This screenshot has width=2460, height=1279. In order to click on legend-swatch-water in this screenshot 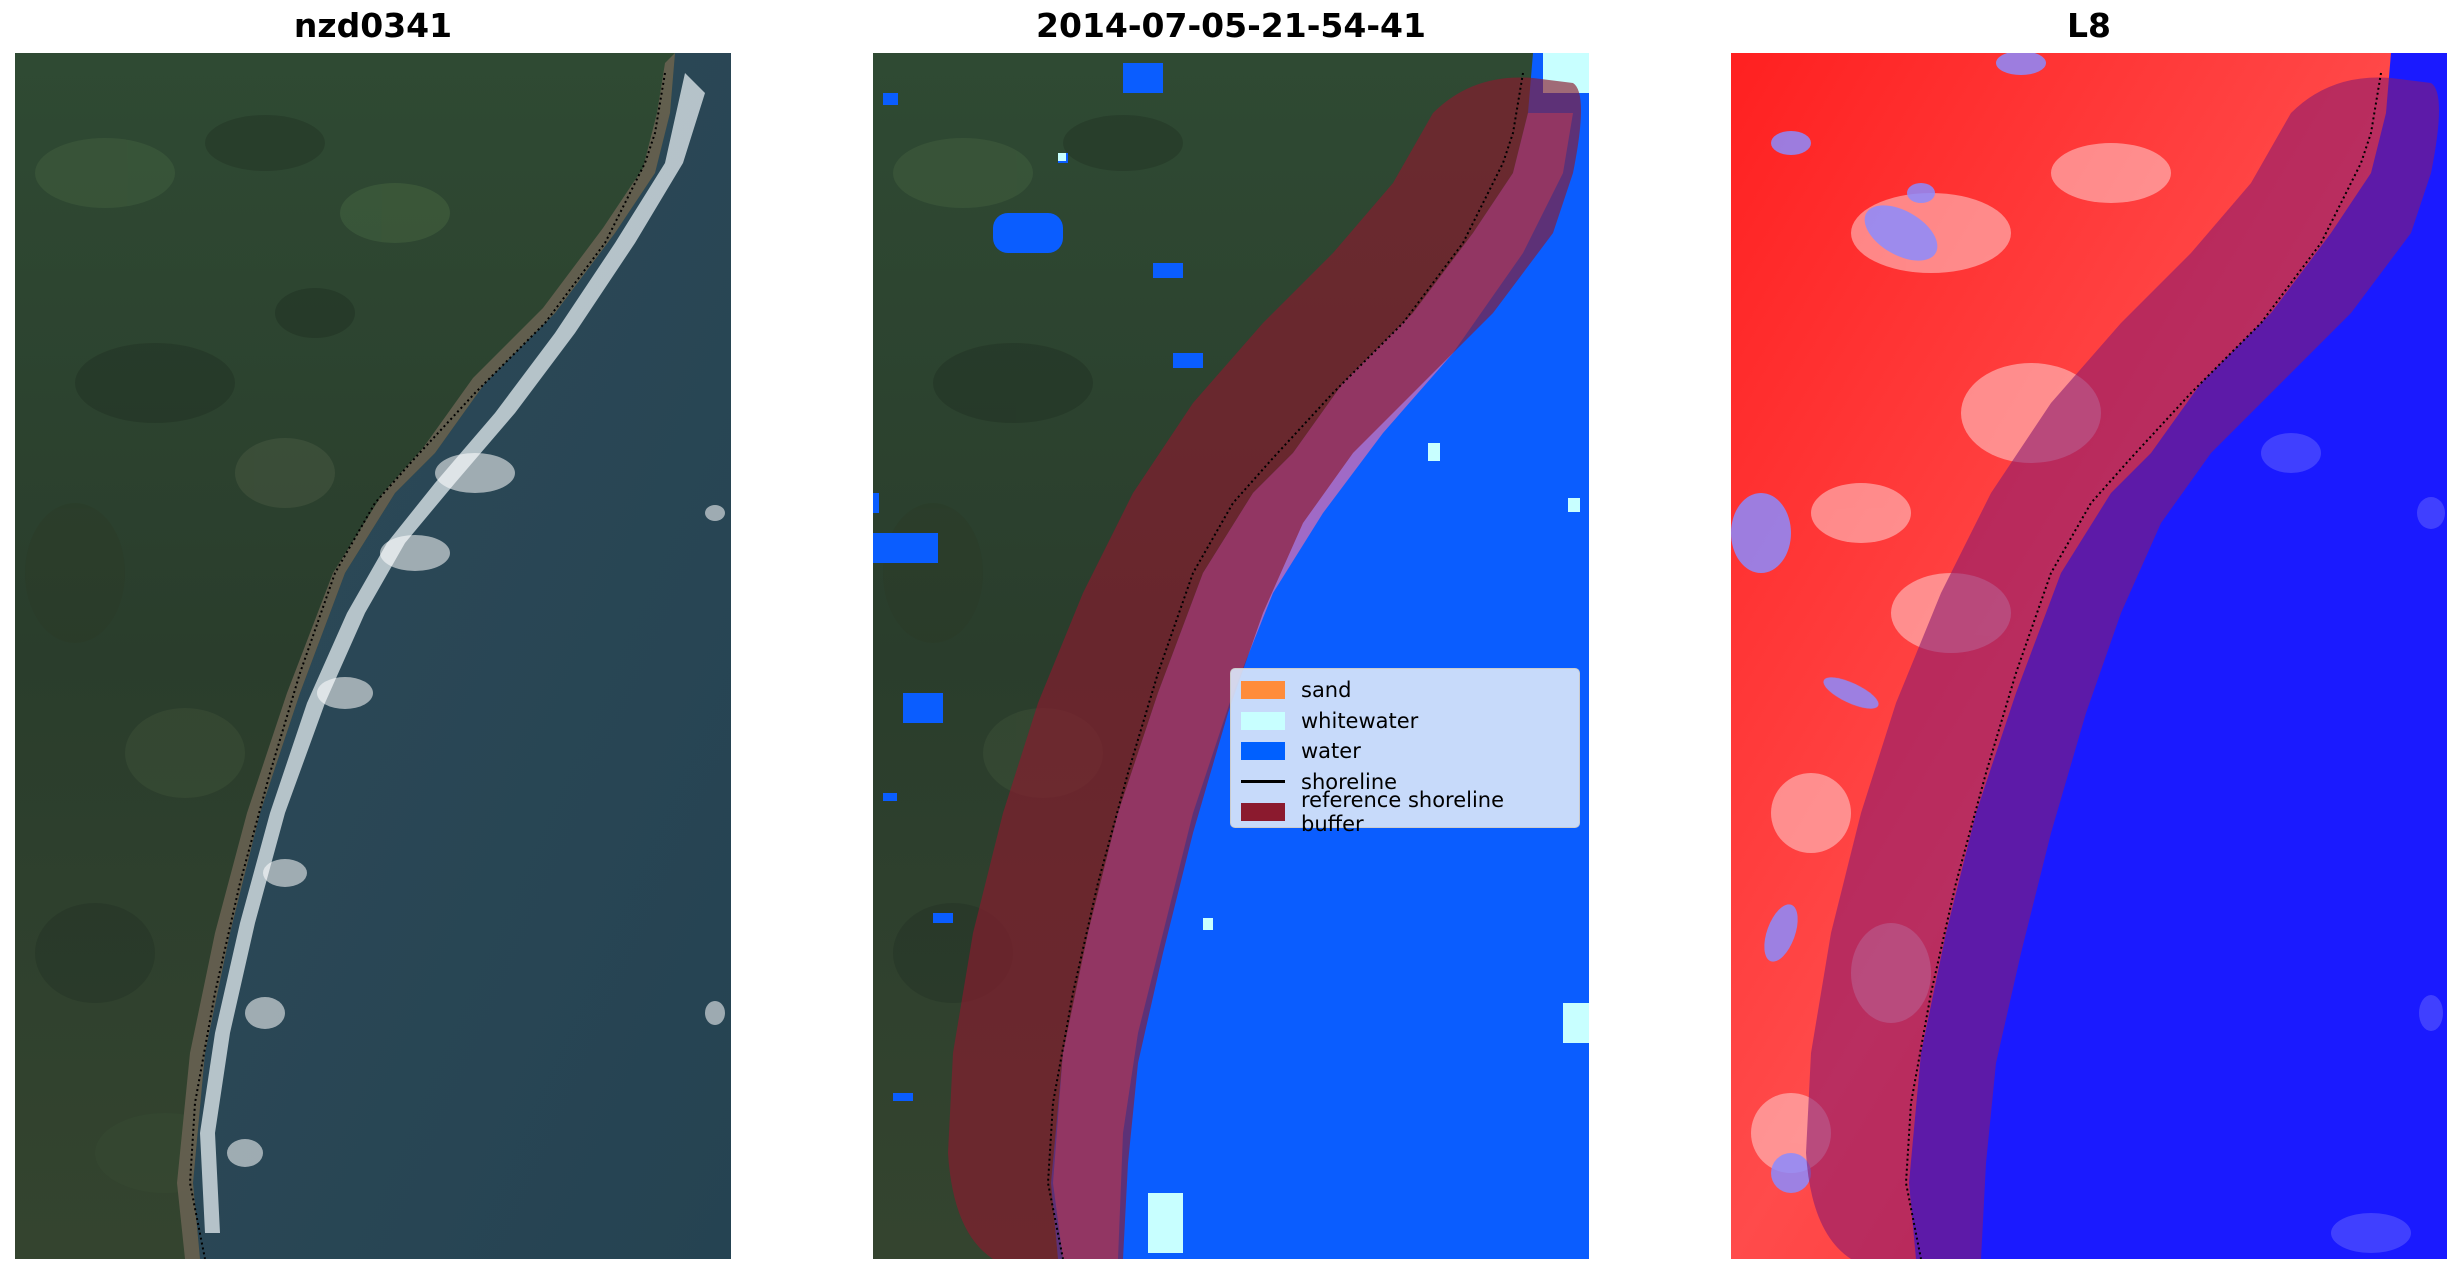, I will do `click(1263, 751)`.